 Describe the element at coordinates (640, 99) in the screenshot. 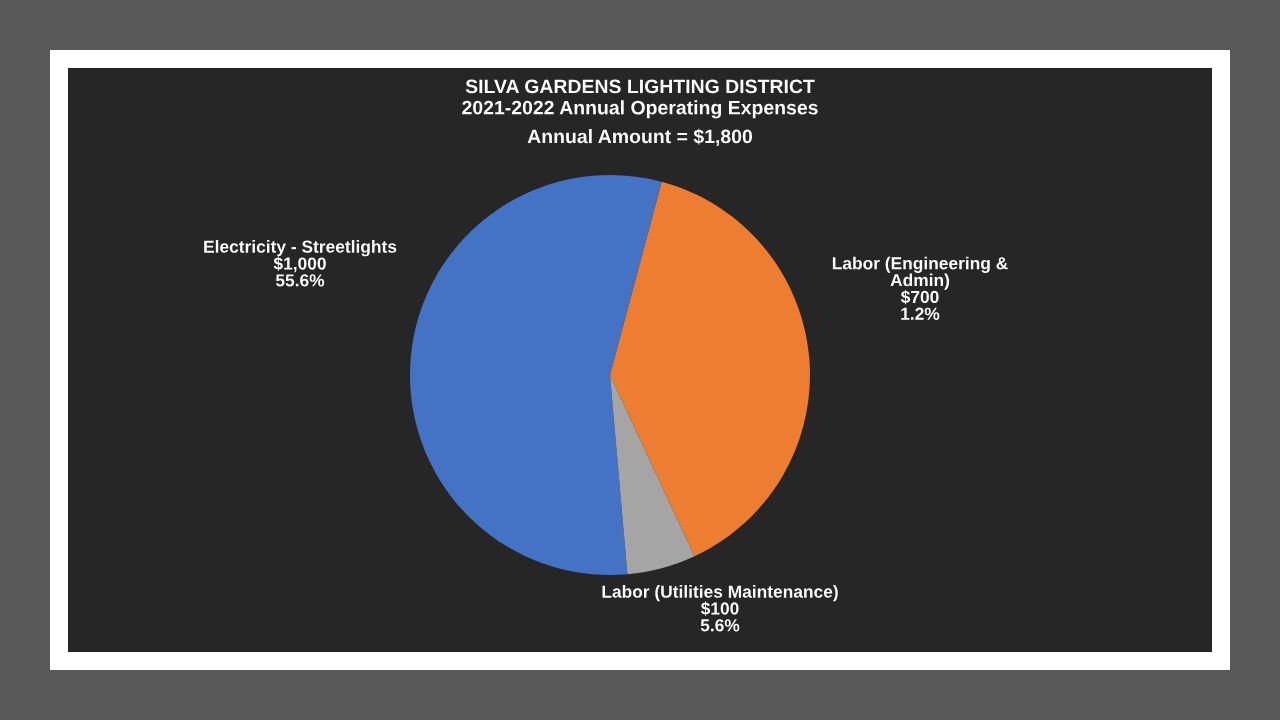

I see `chart-title: SILVA GARDENS LIGHTING DISTRICT 2021-2022 Annual Operating Expenses` at that location.